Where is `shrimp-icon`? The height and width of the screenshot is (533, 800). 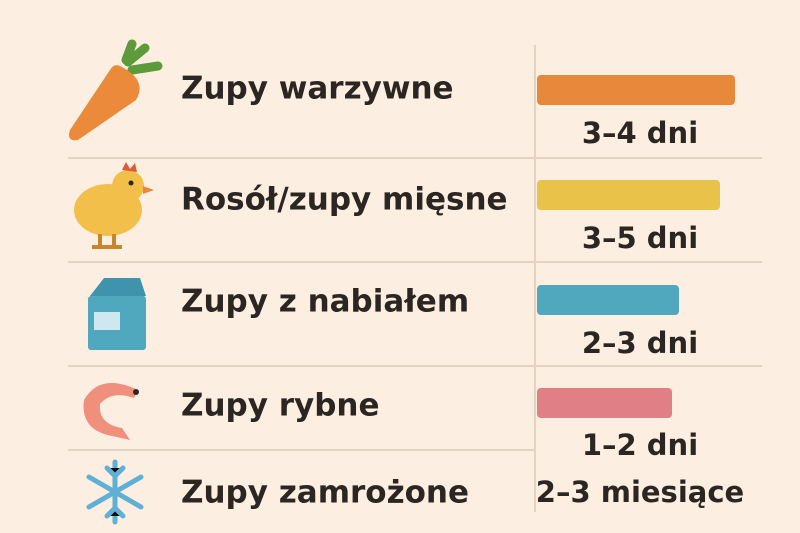
shrimp-icon is located at coordinates (111, 411).